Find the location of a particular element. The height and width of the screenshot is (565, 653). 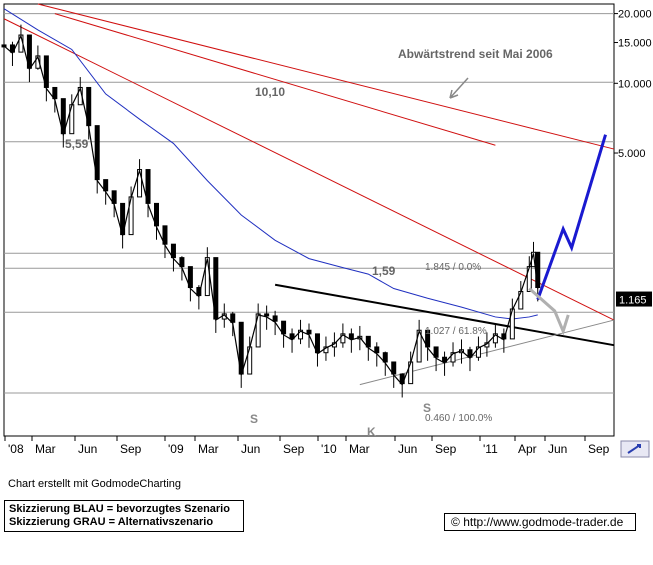

last-price-box is located at coordinates (634, 299).